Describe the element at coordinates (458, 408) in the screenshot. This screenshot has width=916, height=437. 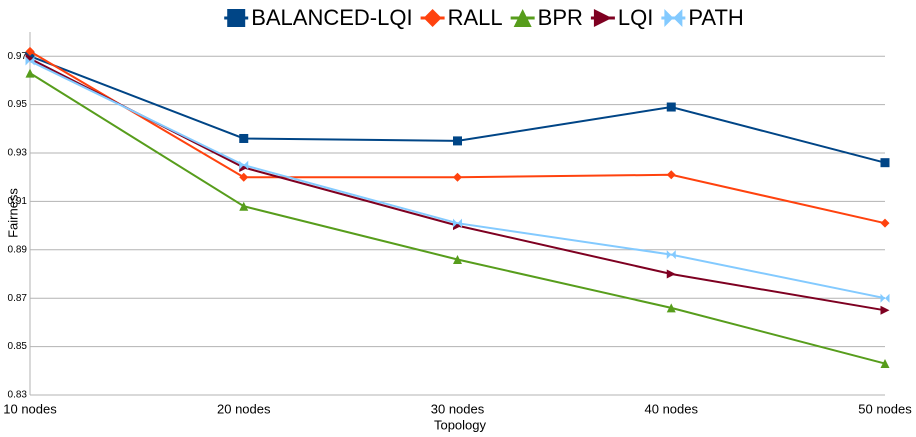
I see `x-tick-label: 30 nodes` at that location.